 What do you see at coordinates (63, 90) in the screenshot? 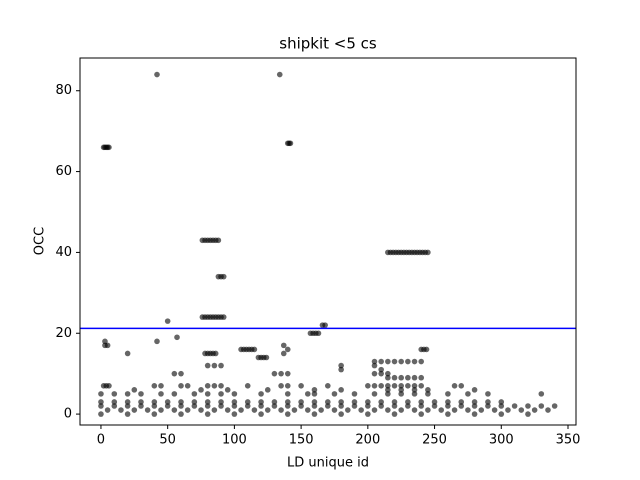
I see `y-tick-label: 80` at bounding box center [63, 90].